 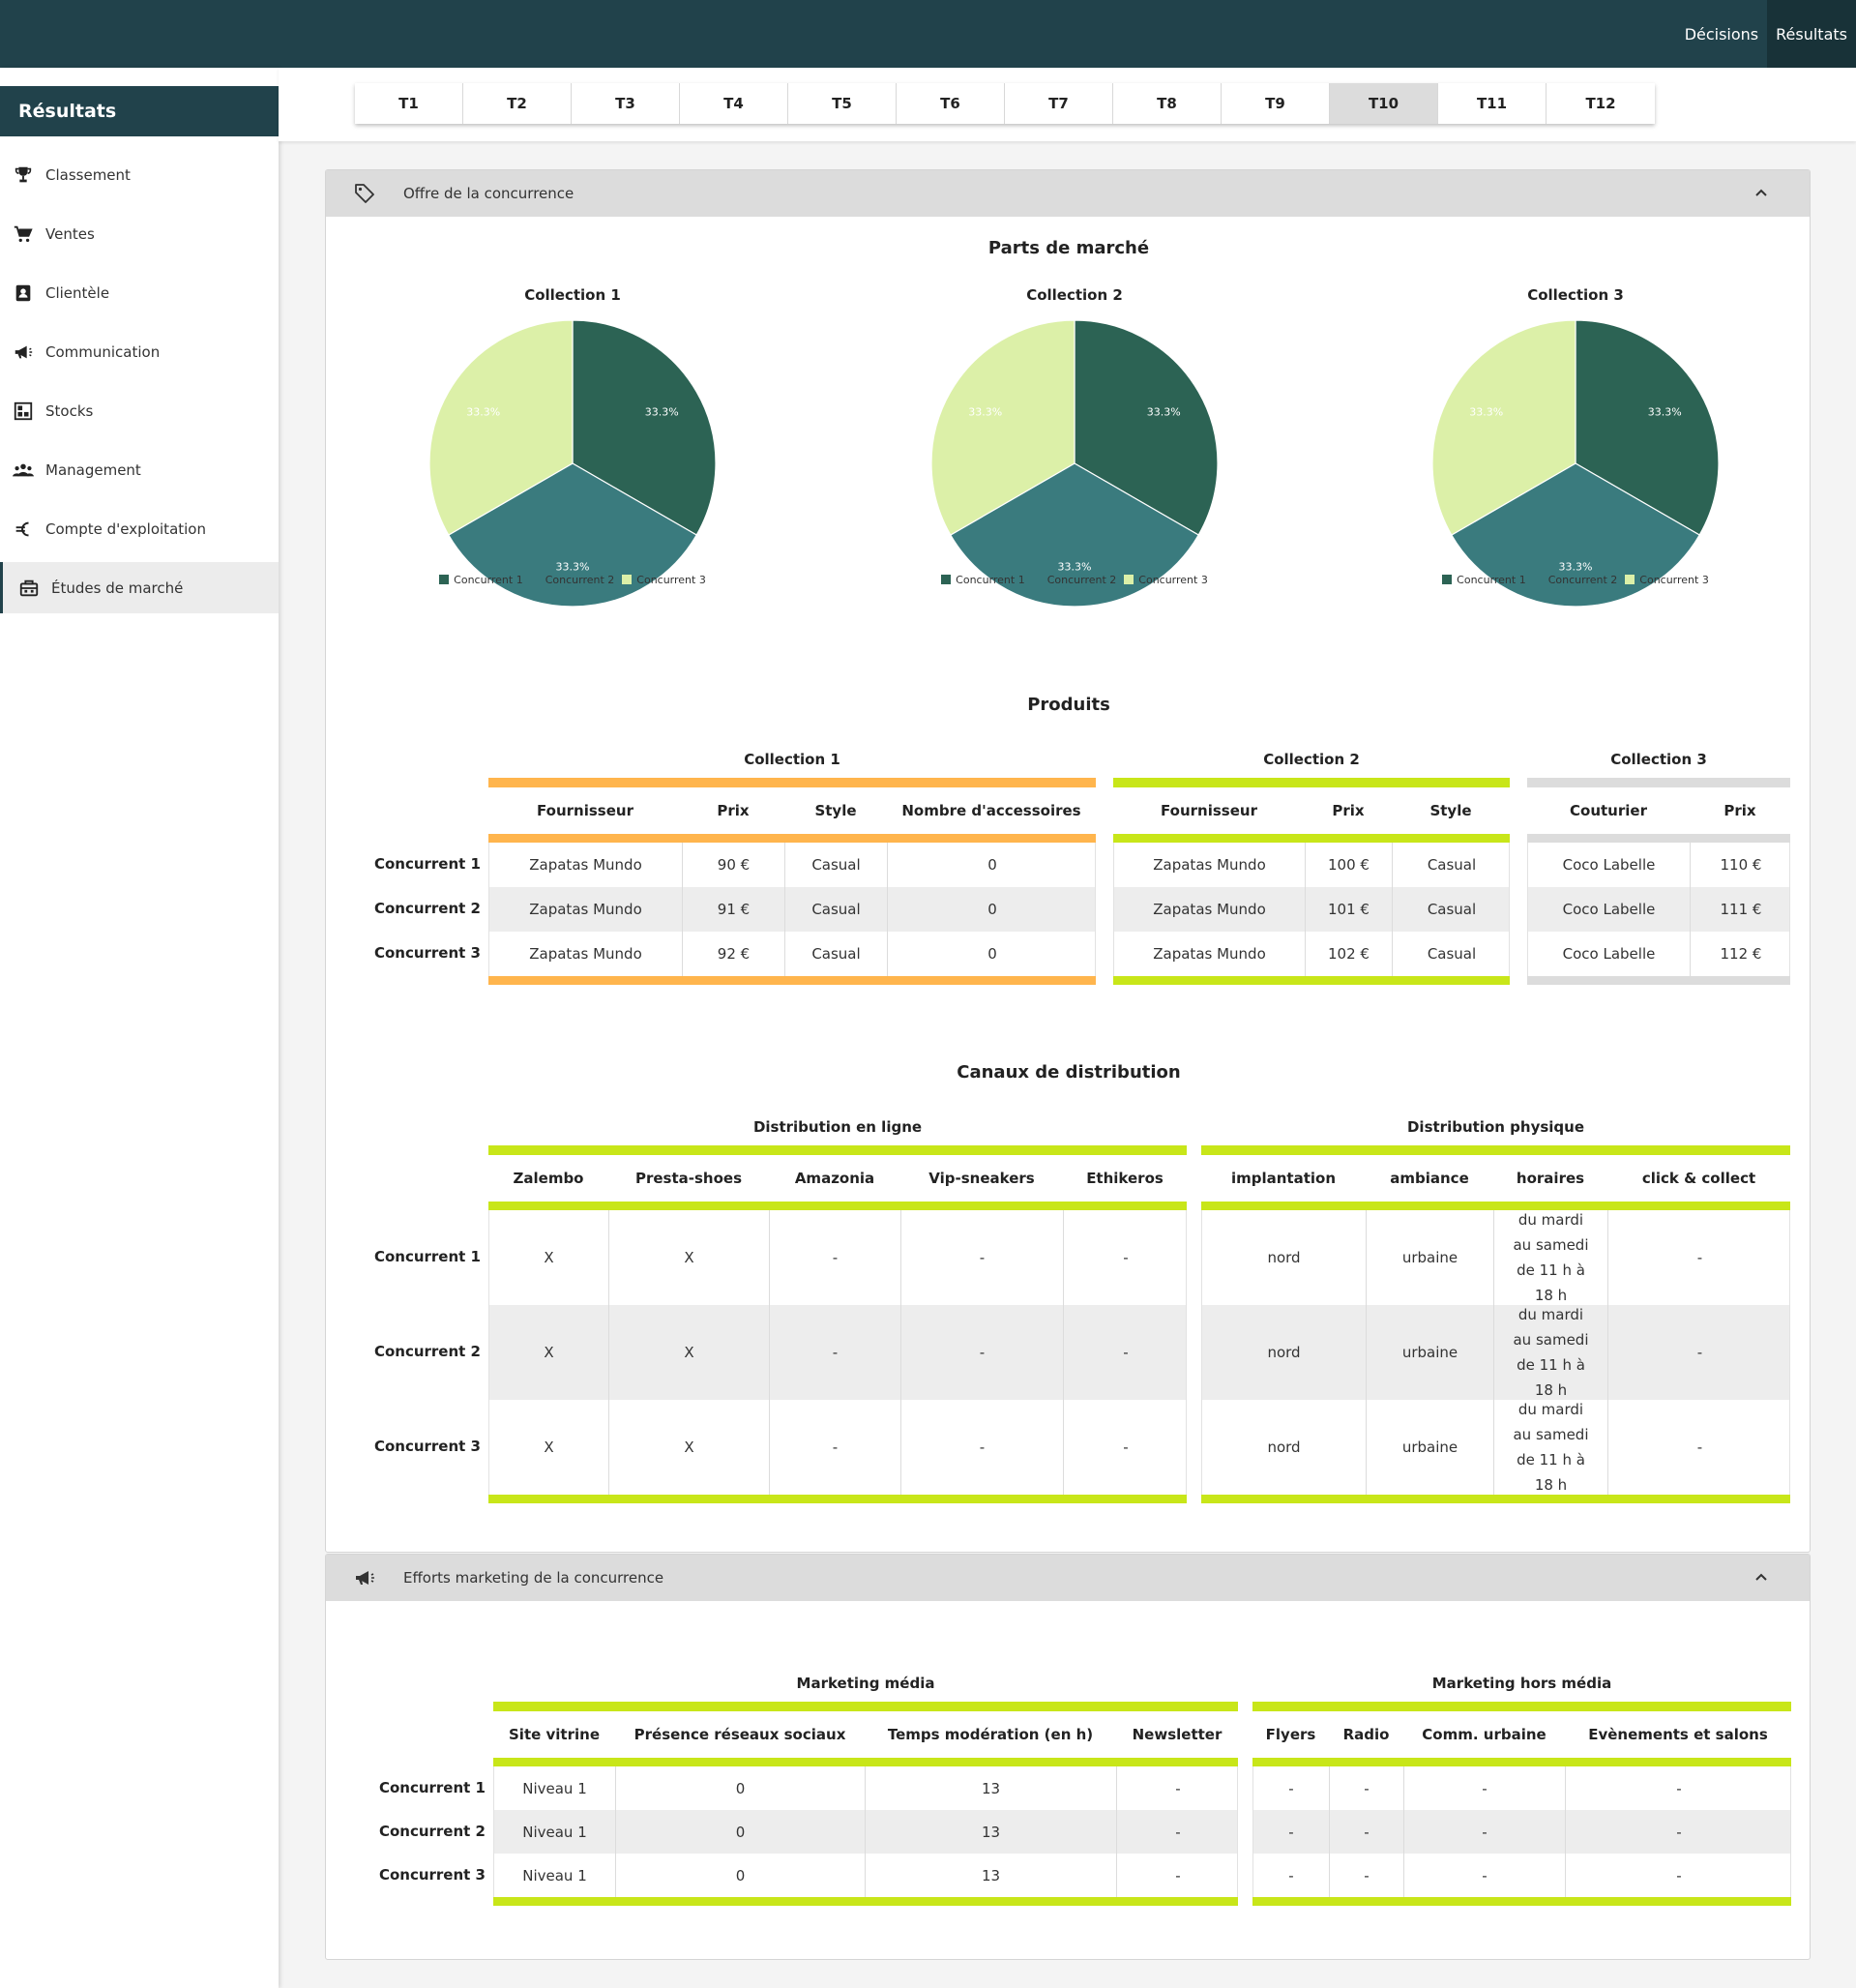 I want to click on competitor-offer-header: Offre de la concurrence, so click(x=1068, y=193).